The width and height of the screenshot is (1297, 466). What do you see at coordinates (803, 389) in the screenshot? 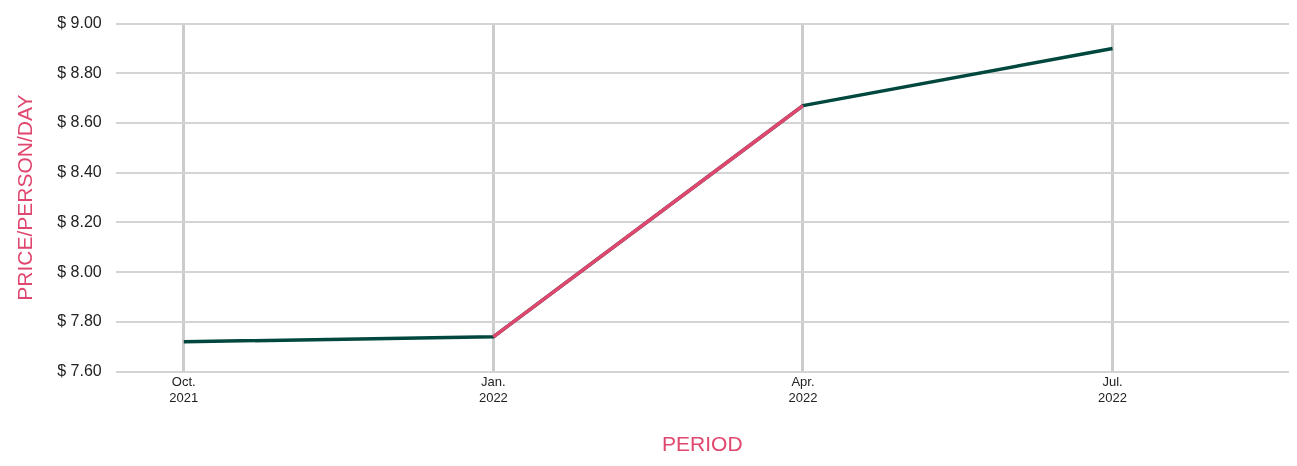
I see `x-tick-label: Apr. 2022` at bounding box center [803, 389].